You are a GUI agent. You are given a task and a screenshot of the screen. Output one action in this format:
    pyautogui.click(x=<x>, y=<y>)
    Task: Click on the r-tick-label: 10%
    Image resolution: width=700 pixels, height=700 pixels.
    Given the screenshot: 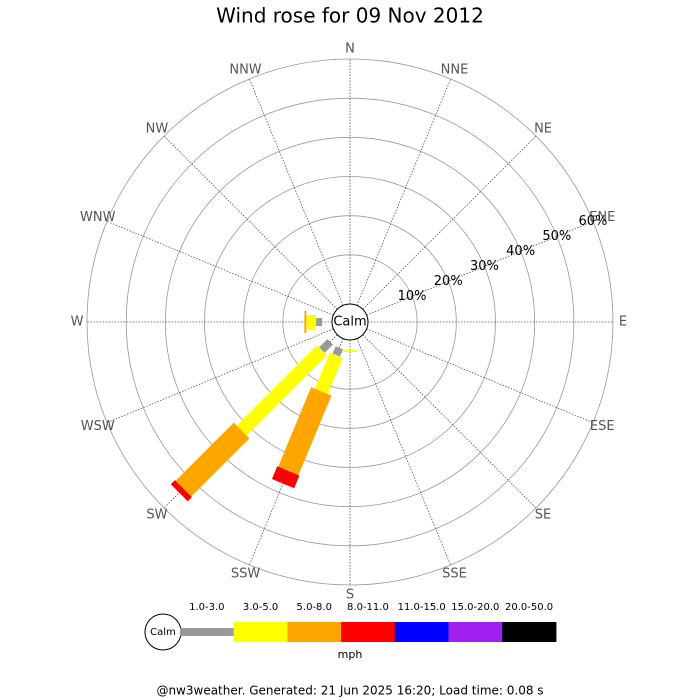 What is the action you would take?
    pyautogui.click(x=412, y=296)
    